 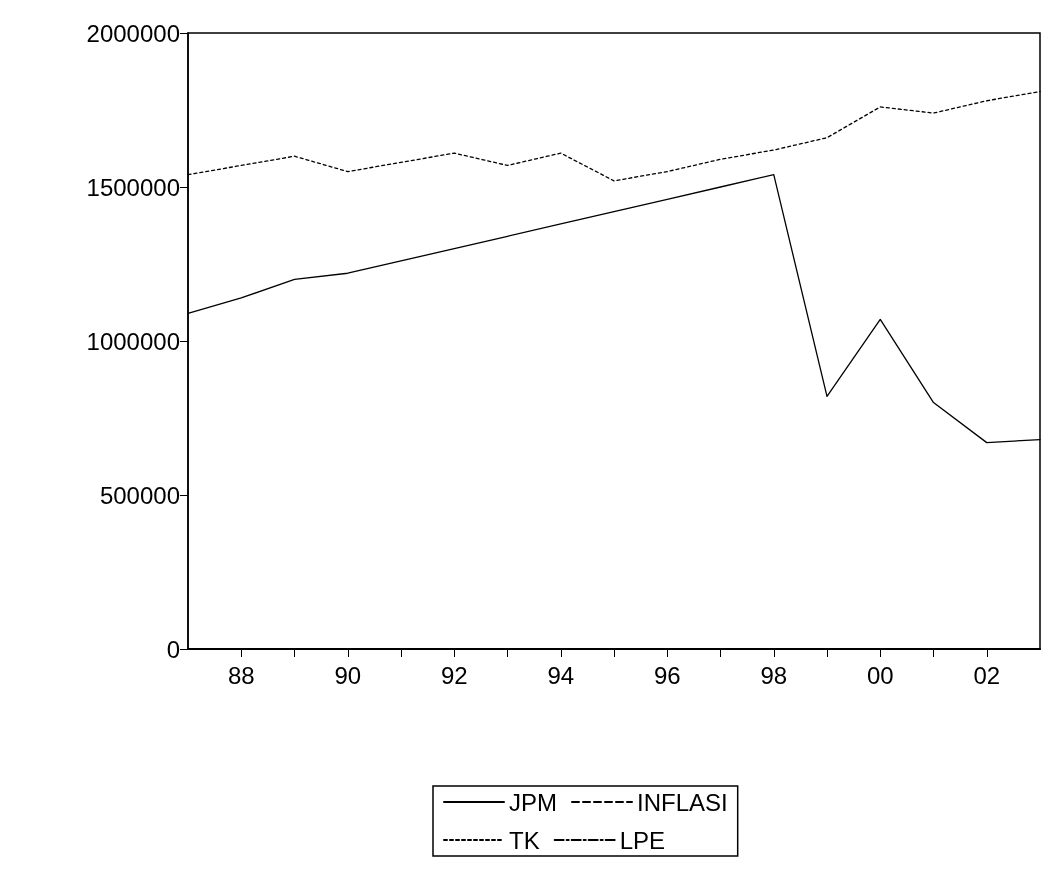 What do you see at coordinates (667, 675) in the screenshot?
I see `x-tick-label: 96` at bounding box center [667, 675].